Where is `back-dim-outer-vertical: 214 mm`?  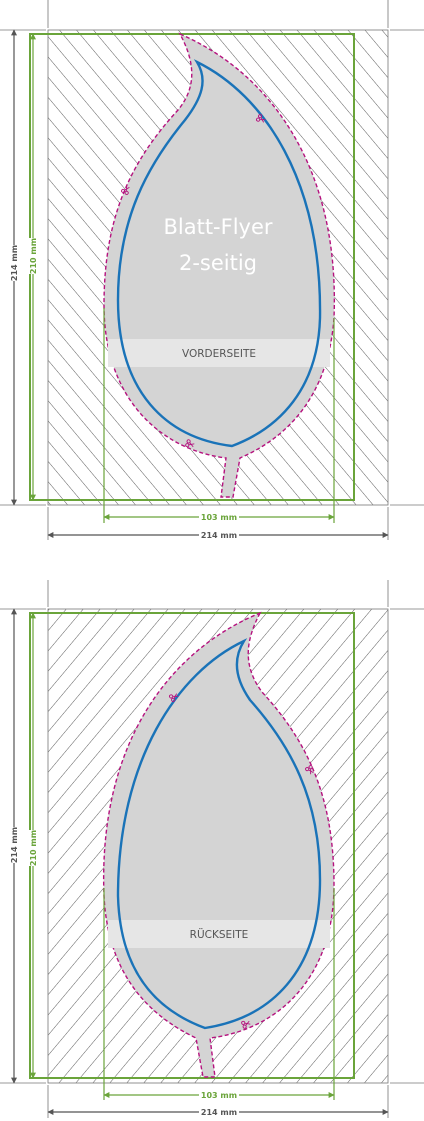
back-dim-outer-vertical: 214 mm is located at coordinates (14, 846).